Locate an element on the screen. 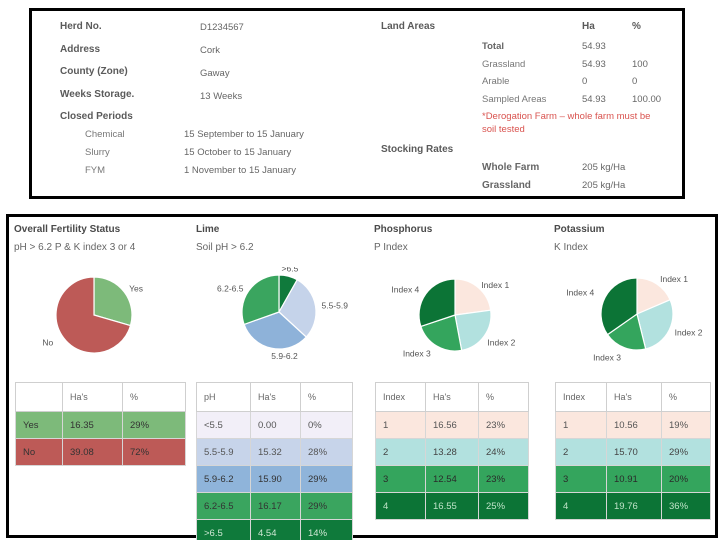  land-area-label: Grassland is located at coordinates (504, 64).